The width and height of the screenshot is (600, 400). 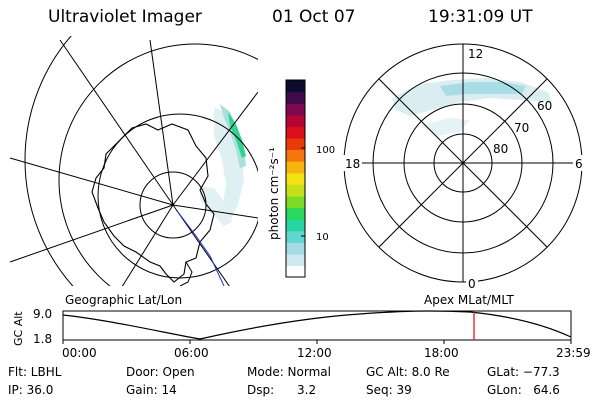 What do you see at coordinates (475, 54) in the screenshot?
I see `mlt-label-12: 12` at bounding box center [475, 54].